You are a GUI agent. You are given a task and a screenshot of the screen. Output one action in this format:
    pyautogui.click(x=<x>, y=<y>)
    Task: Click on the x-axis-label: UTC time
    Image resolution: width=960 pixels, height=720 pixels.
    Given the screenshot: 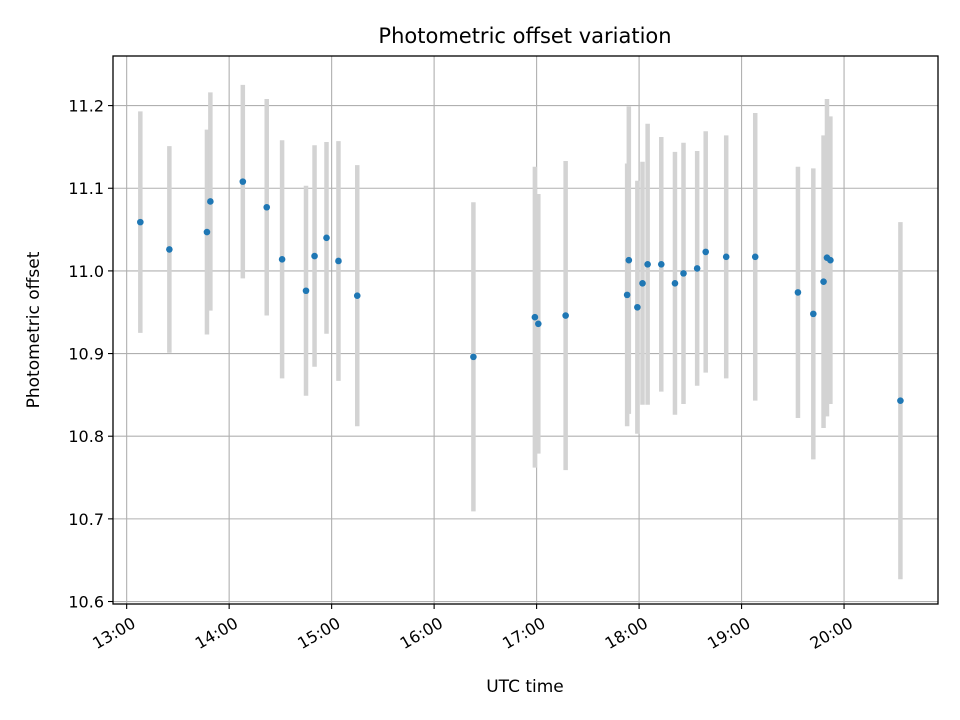 What is the action you would take?
    pyautogui.click(x=525, y=687)
    